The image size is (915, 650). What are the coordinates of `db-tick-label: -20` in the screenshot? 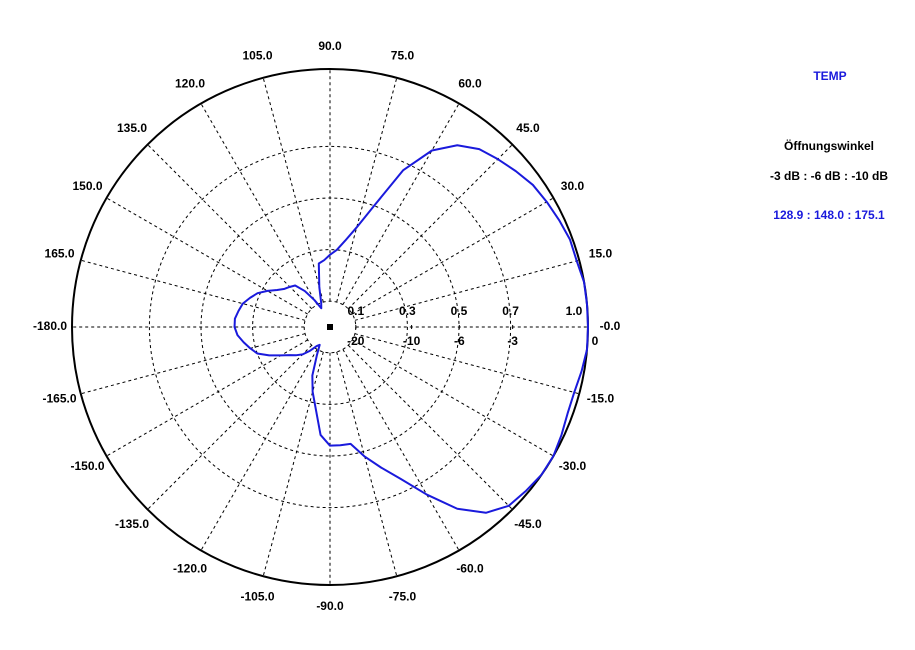 It's located at (356, 341).